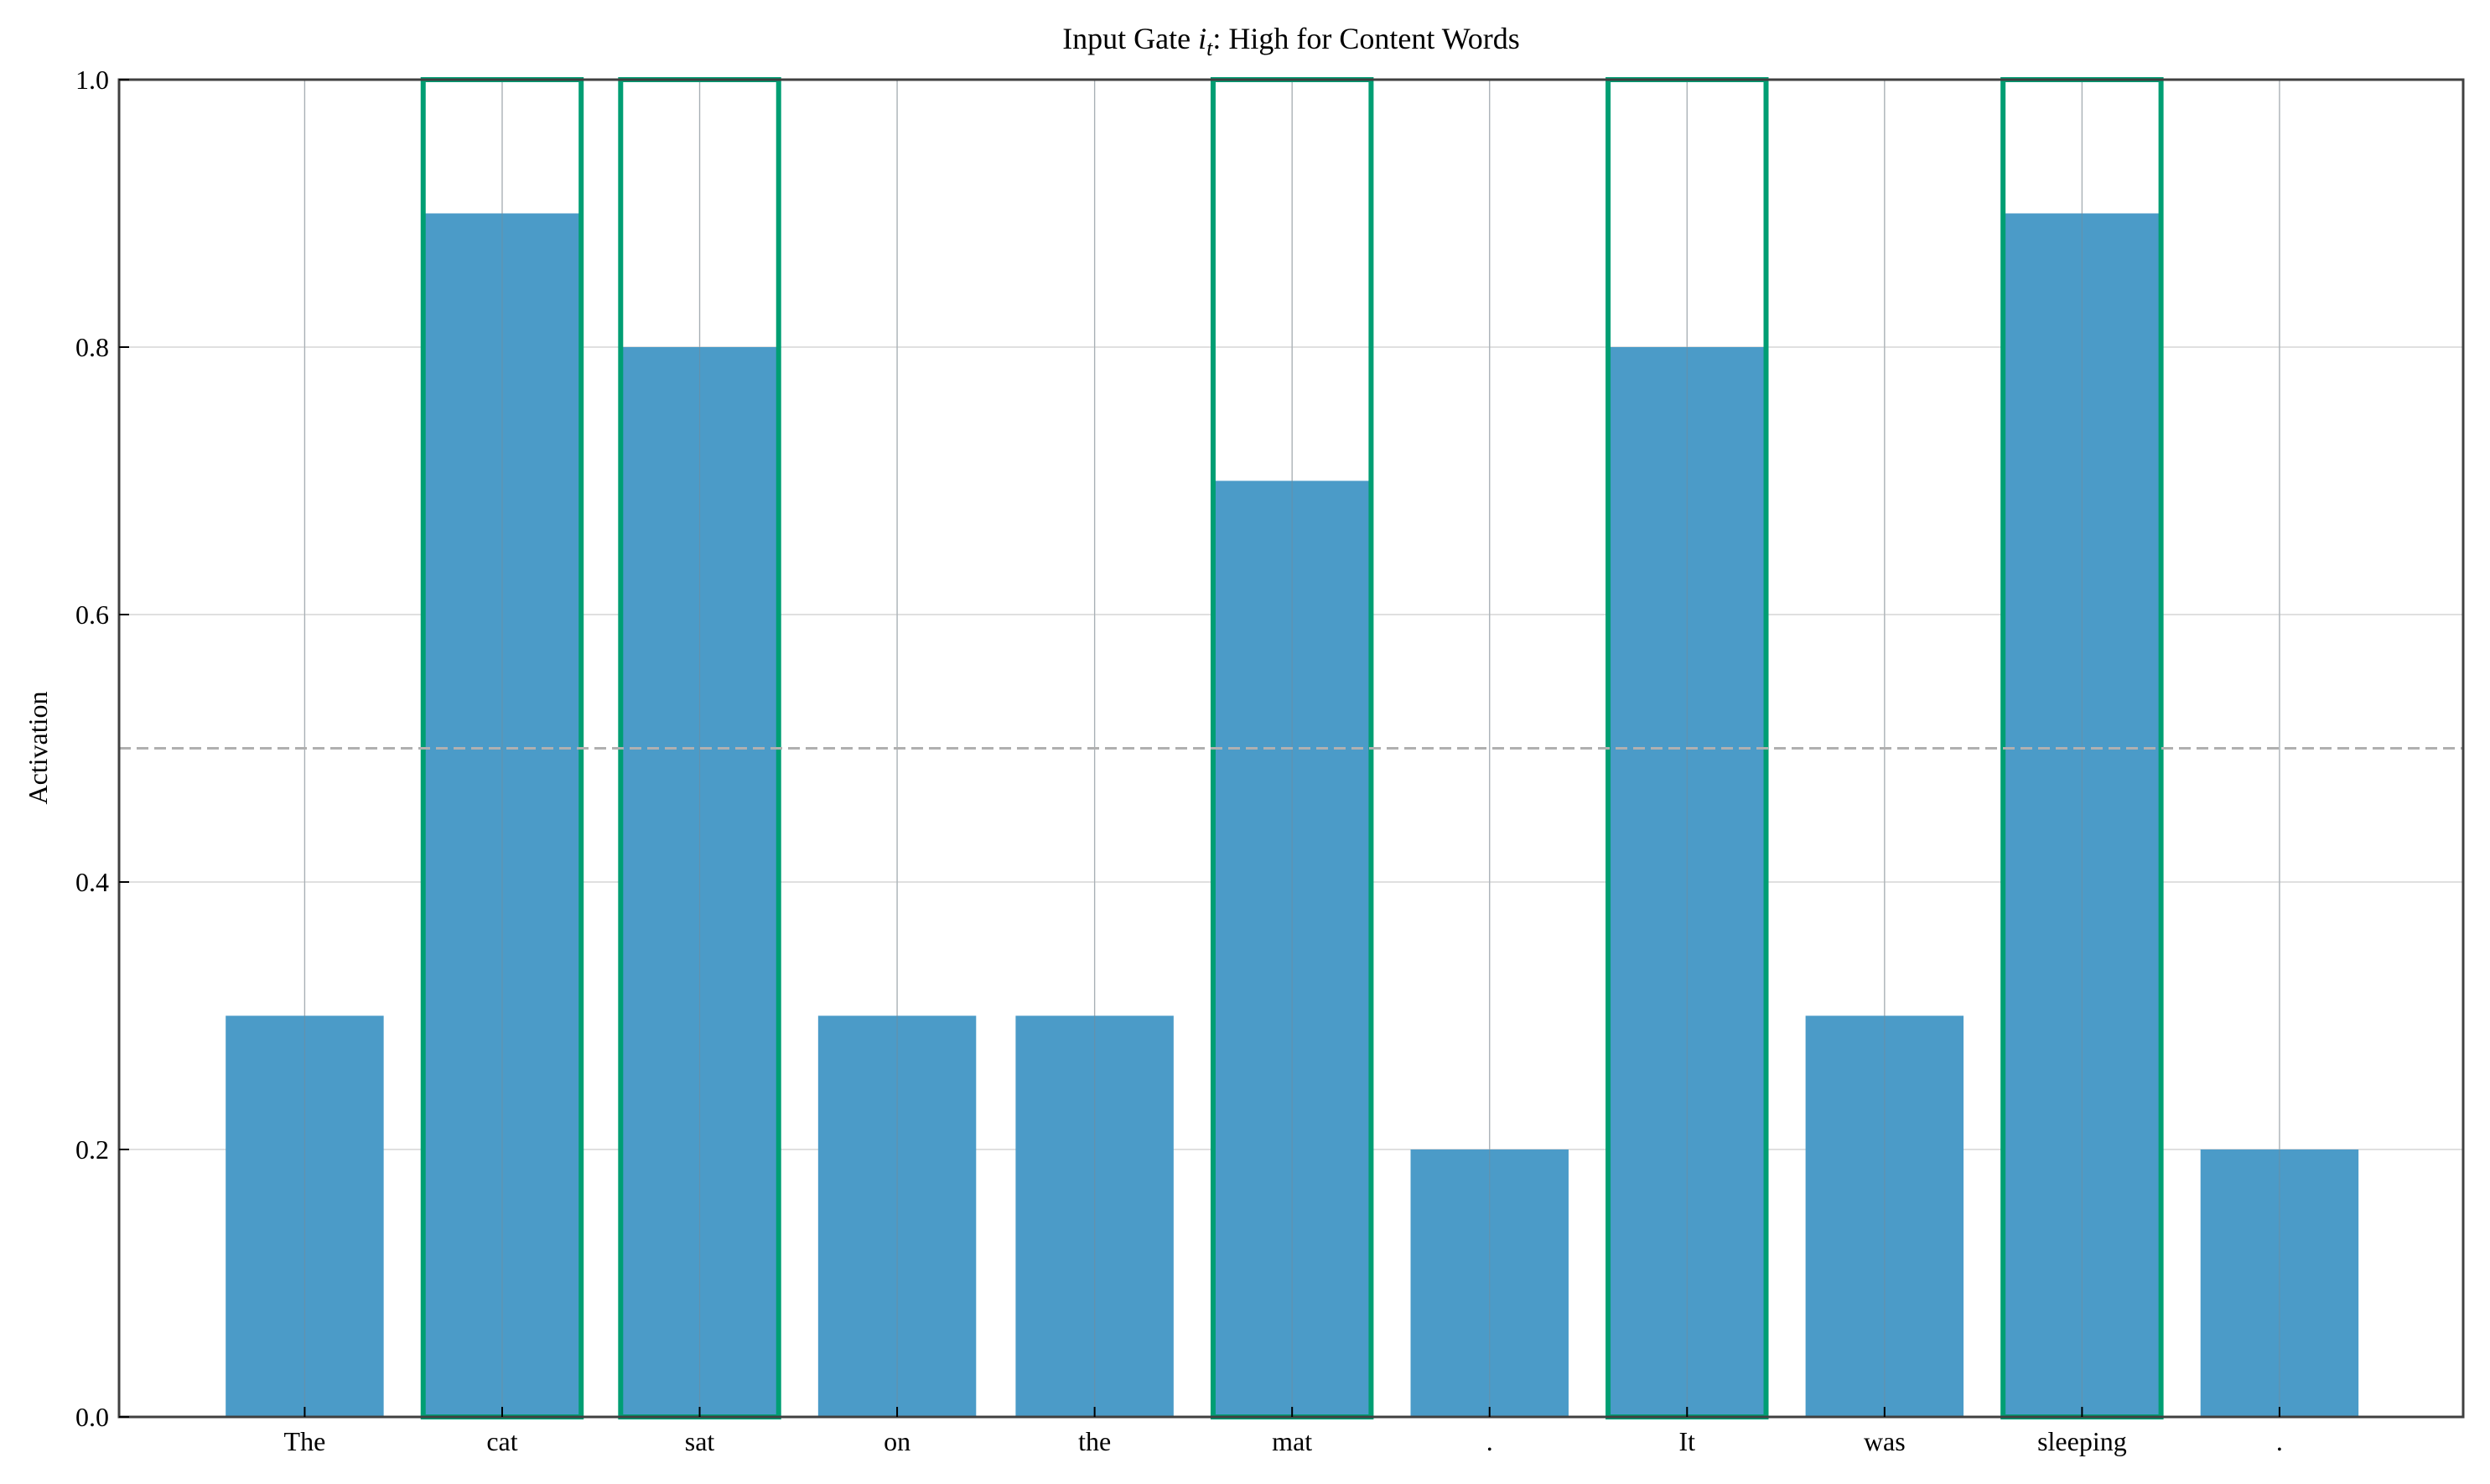 The height and width of the screenshot is (1484, 2490). I want to click on y-tick-label: 0.4, so click(92, 882).